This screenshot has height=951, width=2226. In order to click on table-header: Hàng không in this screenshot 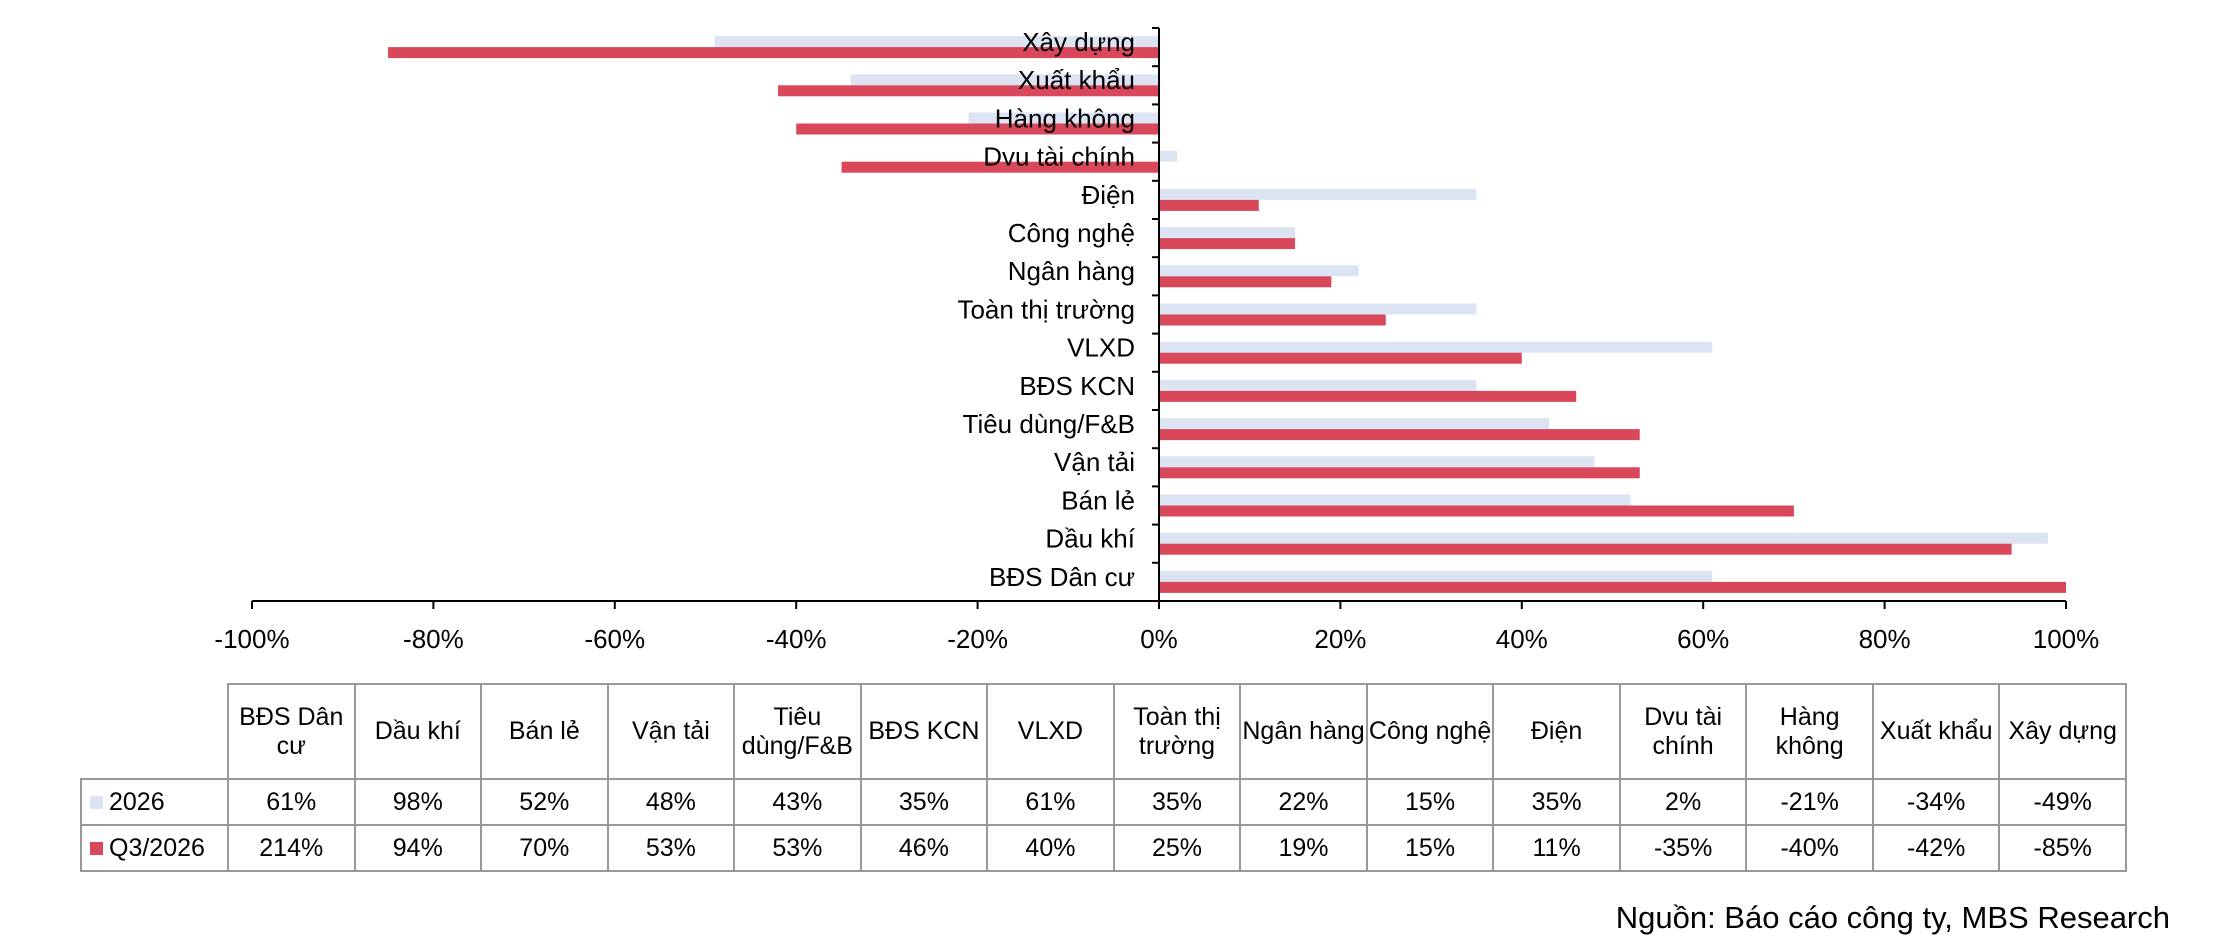, I will do `click(1809, 731)`.